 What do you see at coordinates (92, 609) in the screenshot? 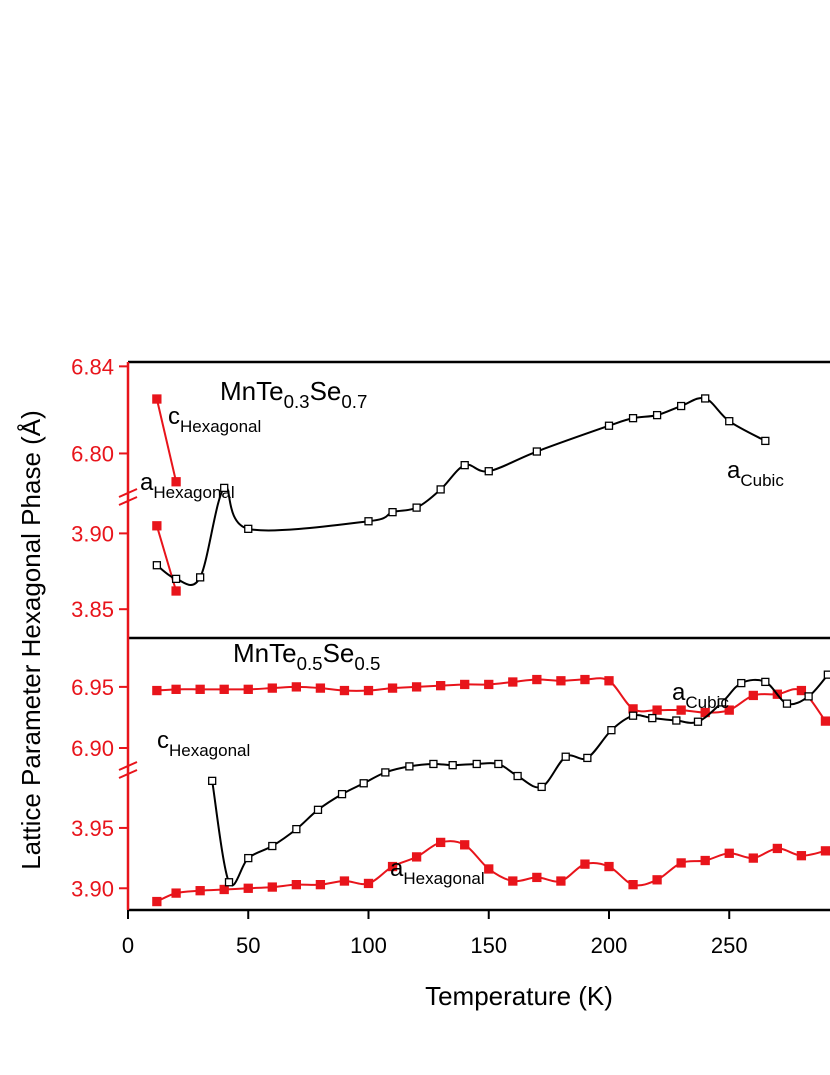
I see `y-tick-label: 3.85` at bounding box center [92, 609].